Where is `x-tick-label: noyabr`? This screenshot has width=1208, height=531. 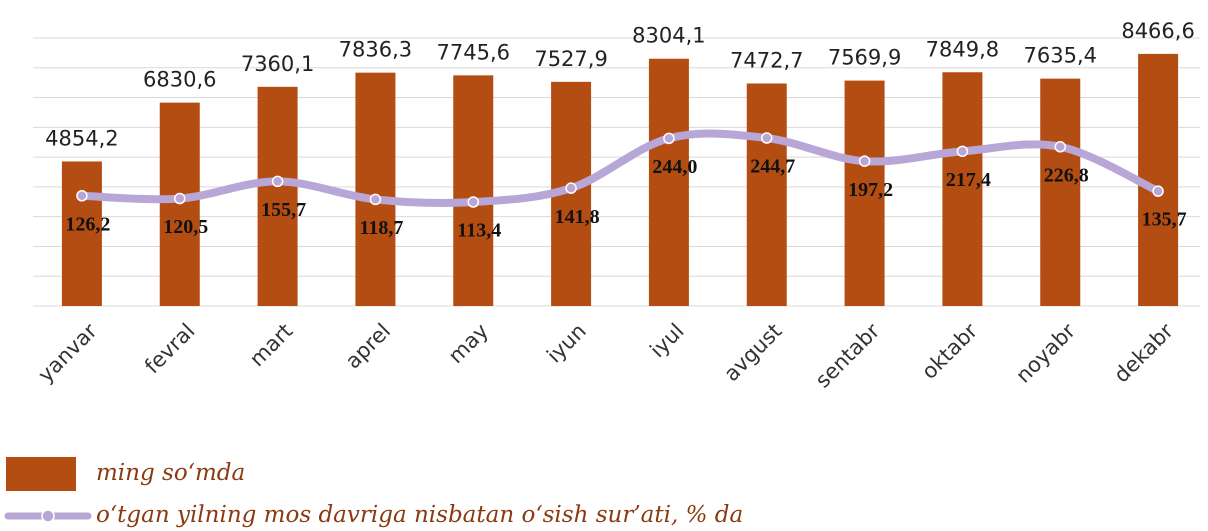 x-tick-label: noyabr is located at coordinates (1045, 353).